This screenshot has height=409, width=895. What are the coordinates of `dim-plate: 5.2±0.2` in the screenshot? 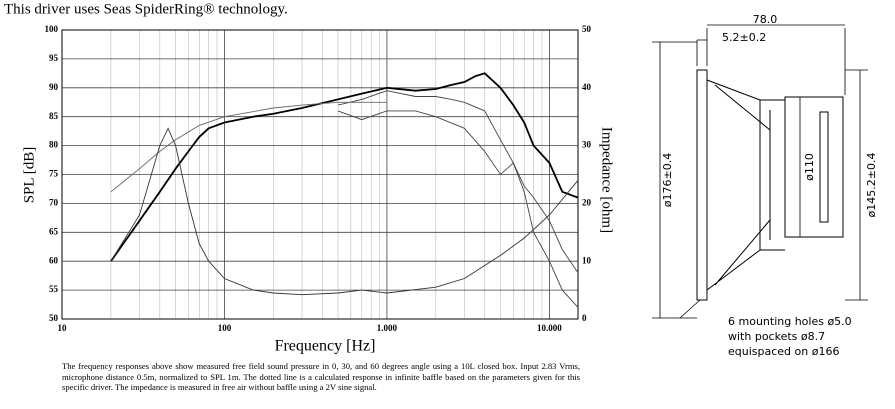 It's located at (744, 37).